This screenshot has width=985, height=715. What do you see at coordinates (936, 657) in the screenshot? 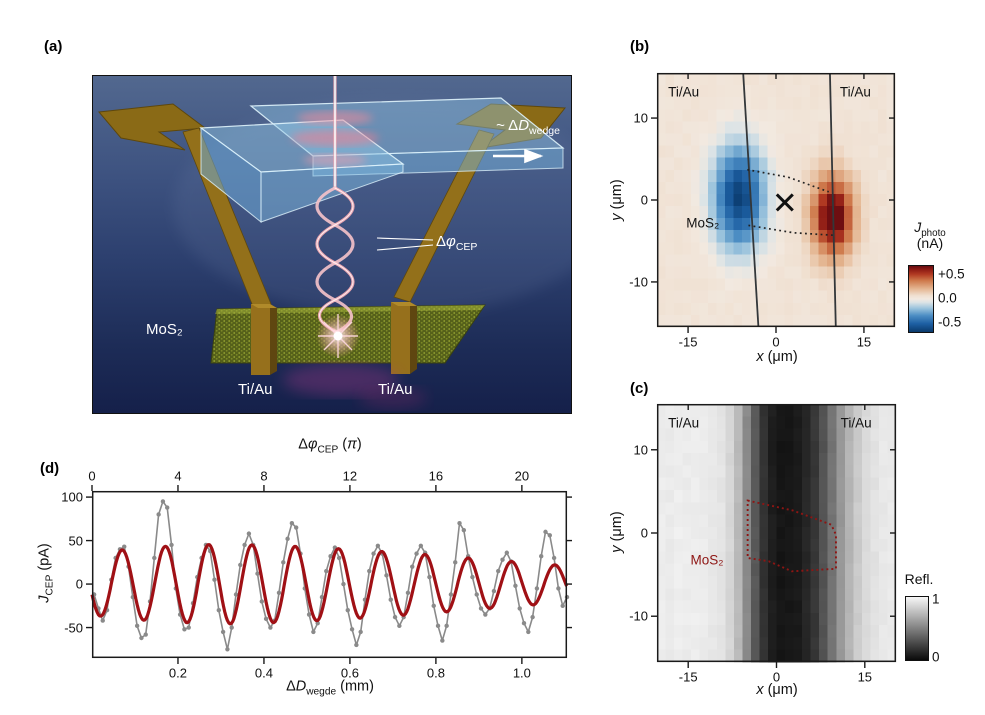
I see `colorbar-tick-label: 0` at bounding box center [936, 657].